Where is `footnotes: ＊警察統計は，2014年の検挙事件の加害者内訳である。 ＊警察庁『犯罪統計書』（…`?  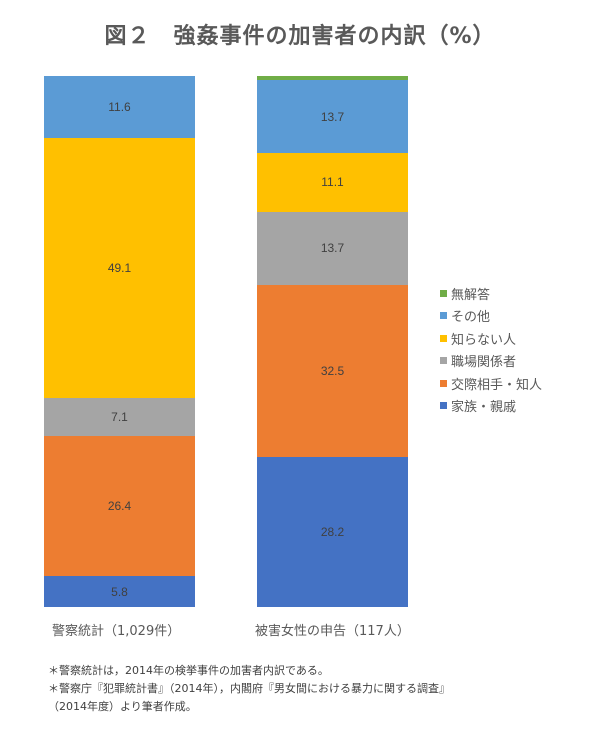 footnotes: ＊警察統計は，2014年の検挙事件の加害者内訳である。 ＊警察庁『犯罪統計書』（… is located at coordinates (249, 689).